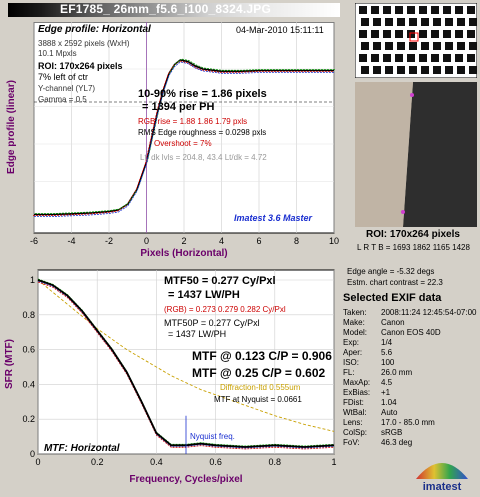 The height and width of the screenshot is (497, 480). I want to click on exif-row: Model: Canon EOS 40D, so click(410, 333).